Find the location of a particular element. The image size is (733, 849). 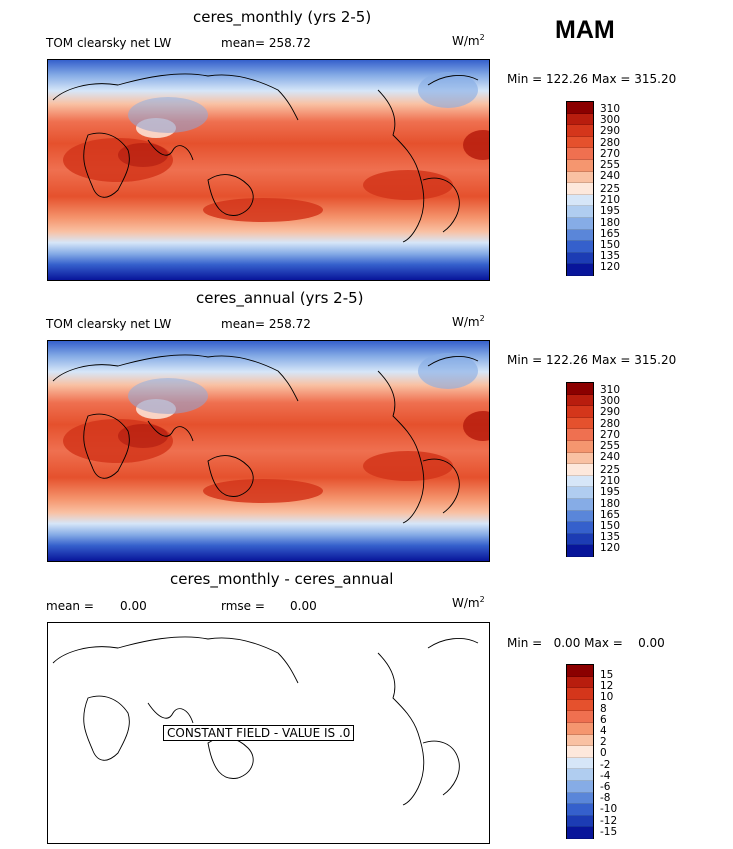

panel3-title: ceres_monthly - ceres_annual is located at coordinates (282, 579).